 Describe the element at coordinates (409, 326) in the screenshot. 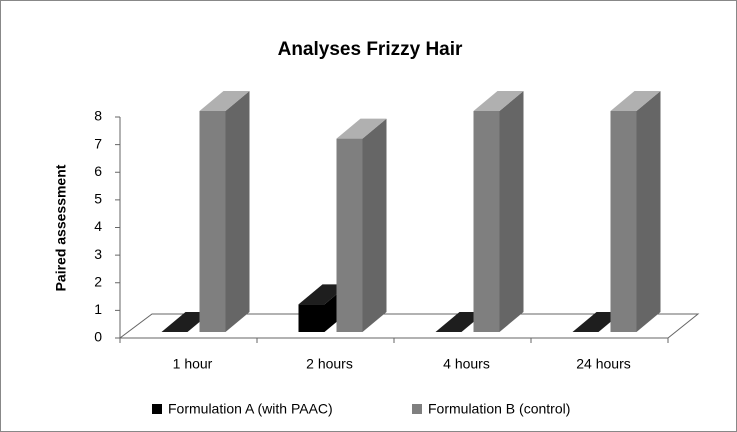

I see `floor` at that location.